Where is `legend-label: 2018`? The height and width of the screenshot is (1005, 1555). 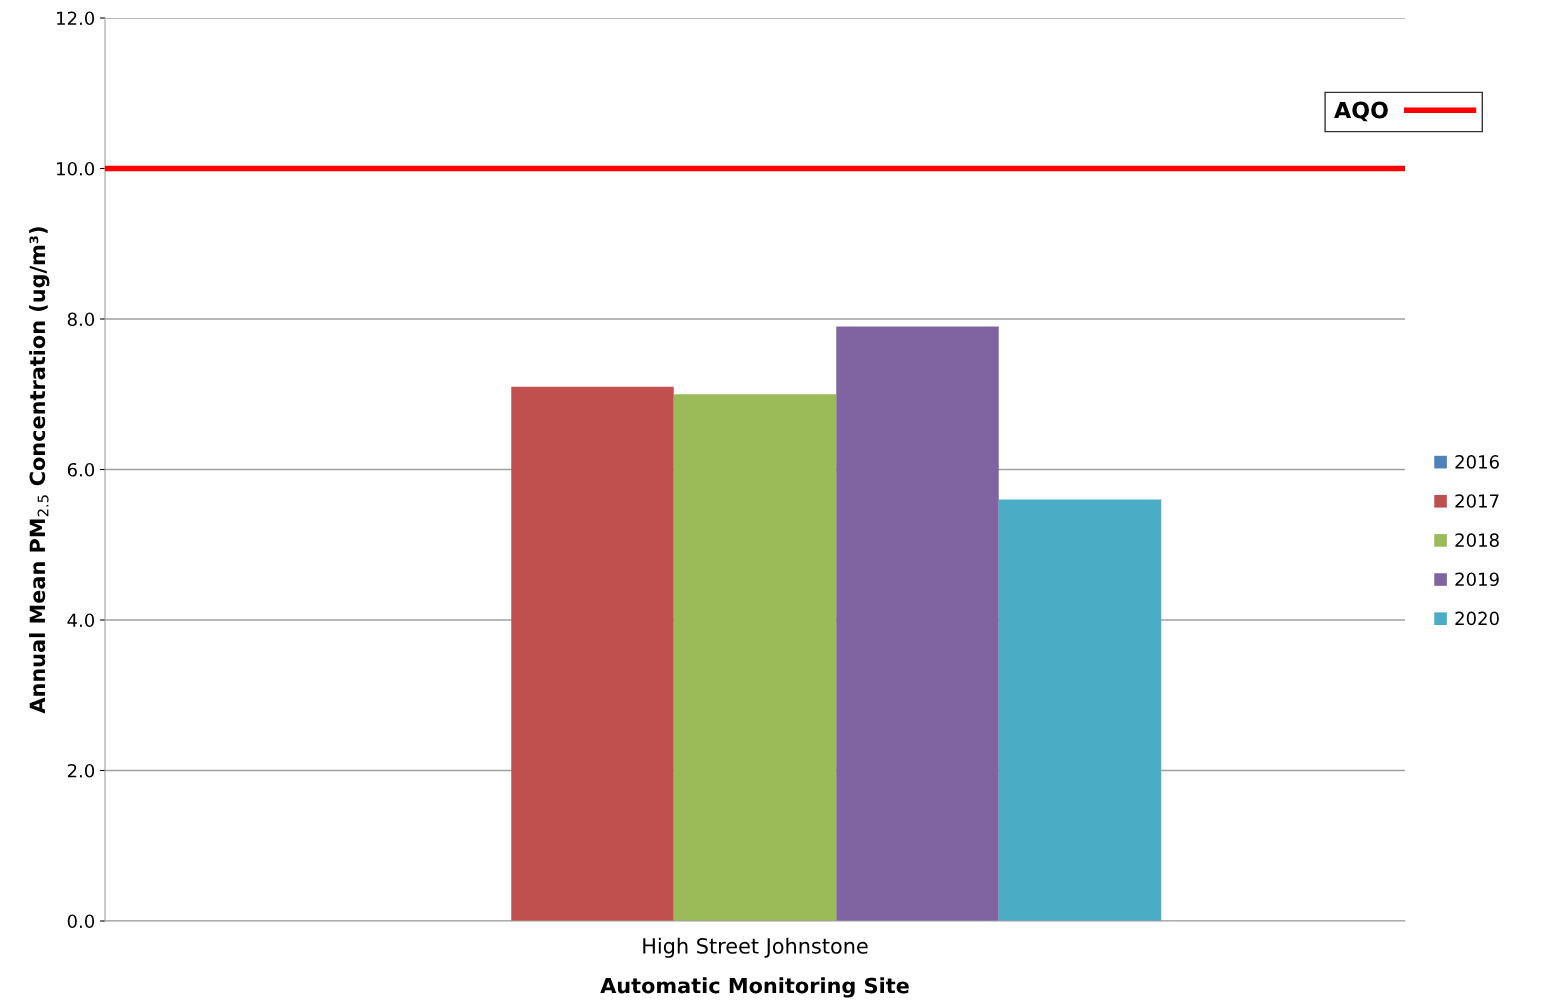
legend-label: 2018 is located at coordinates (1477, 540).